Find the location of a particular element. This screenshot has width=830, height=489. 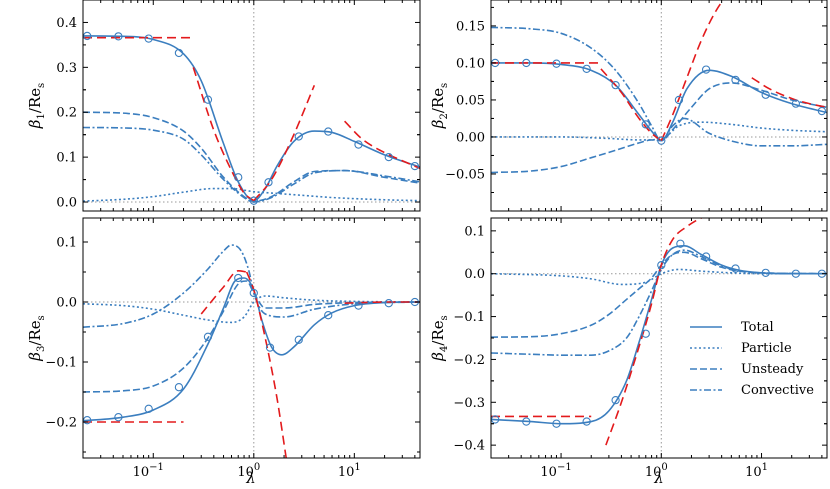

ylabel-beta1: β1/Res is located at coordinates (36, 106).